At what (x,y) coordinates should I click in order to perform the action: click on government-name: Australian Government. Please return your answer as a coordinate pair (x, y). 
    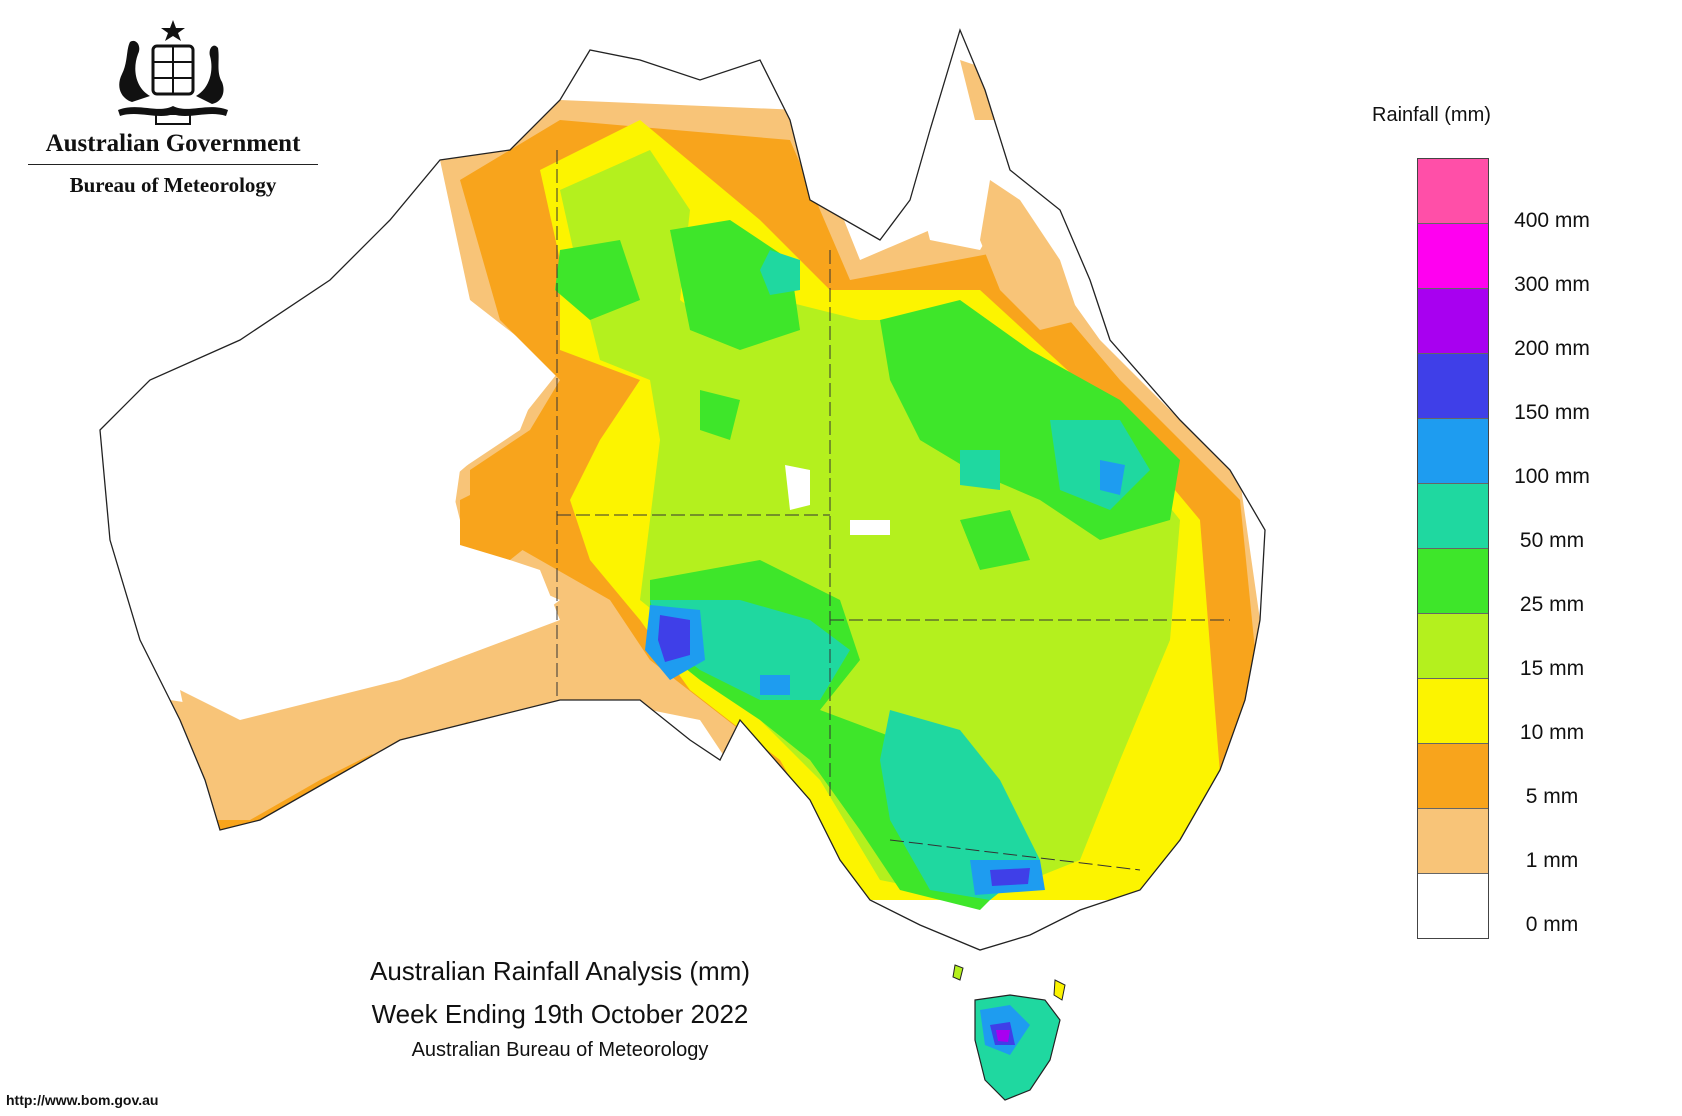
    Looking at the image, I should click on (173, 147).